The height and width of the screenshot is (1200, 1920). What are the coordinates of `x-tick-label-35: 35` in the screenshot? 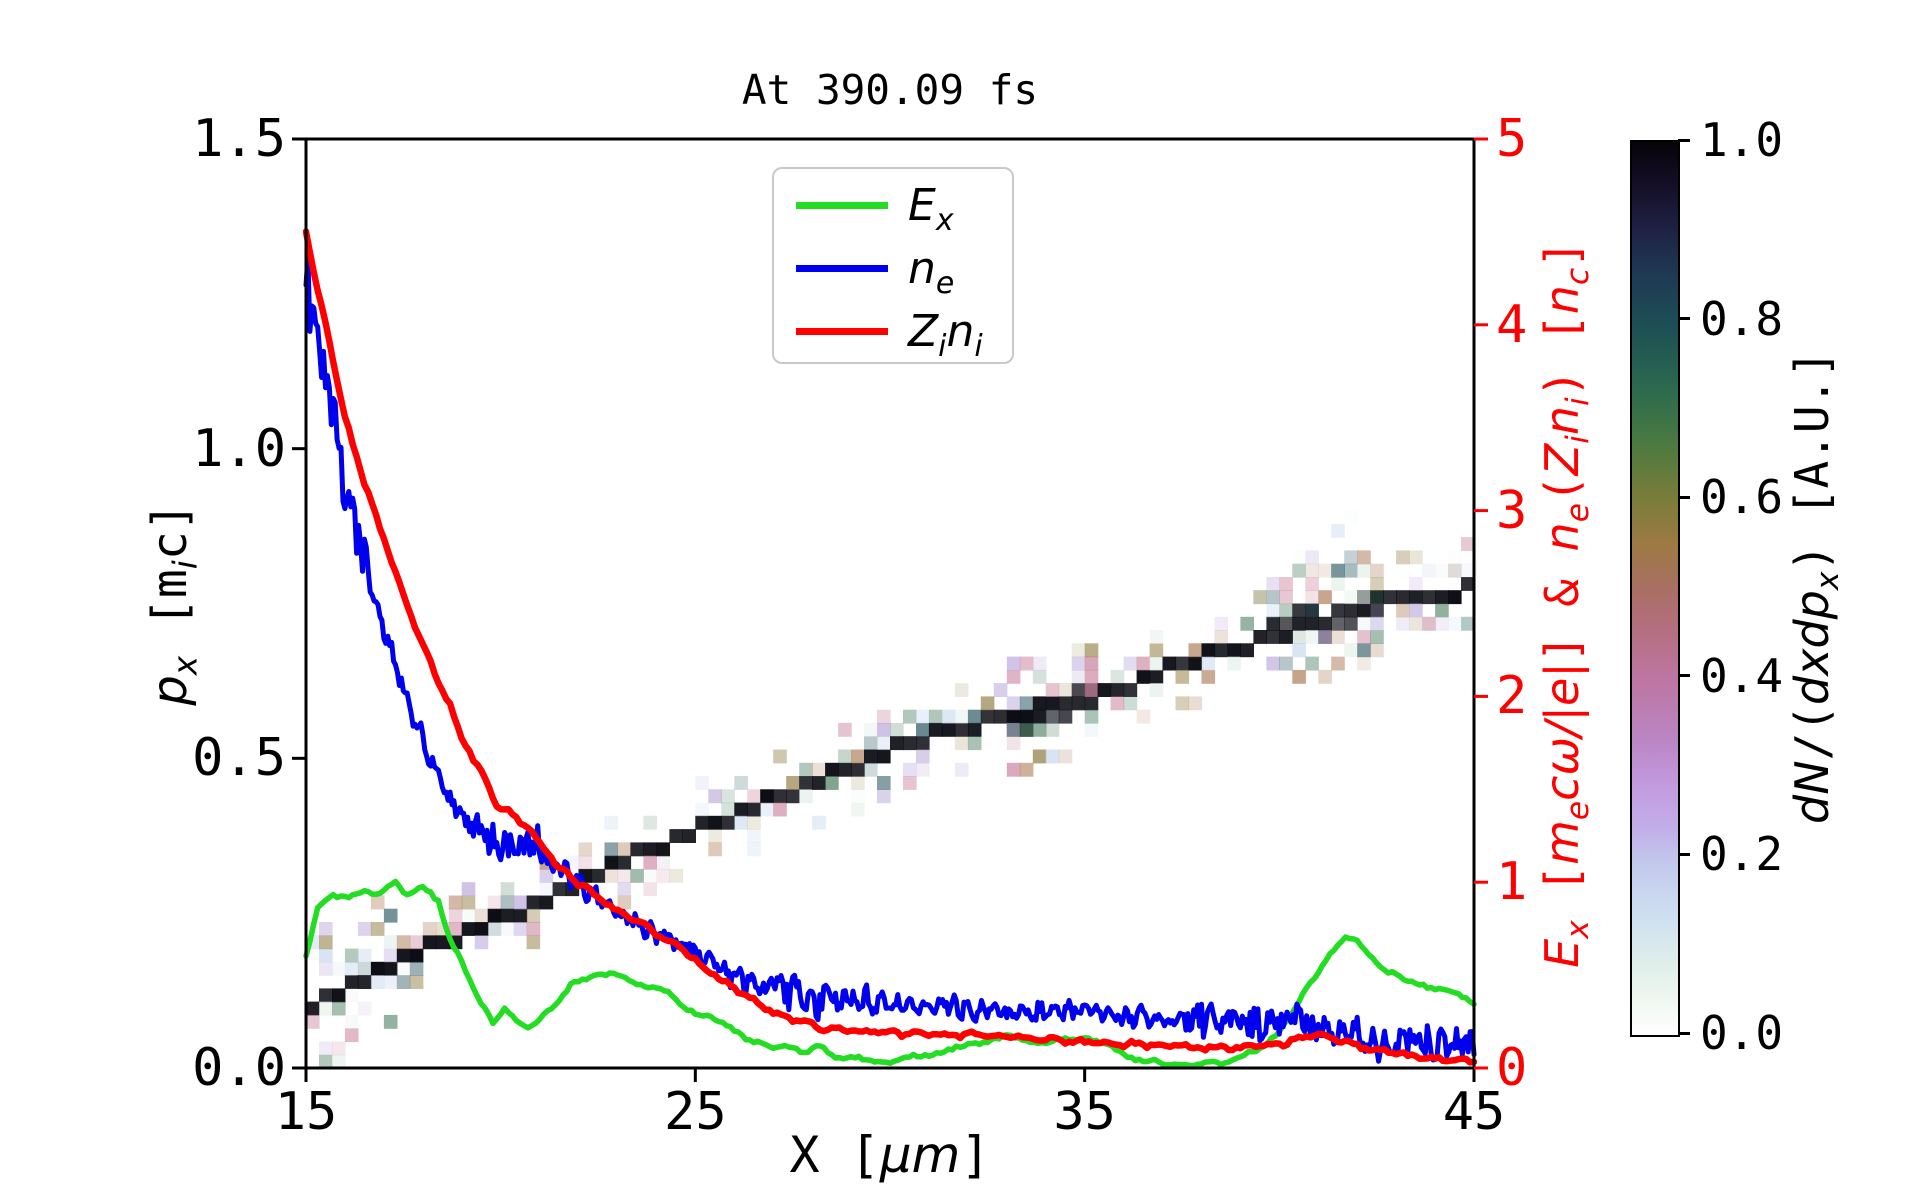 It's located at (1084, 1112).